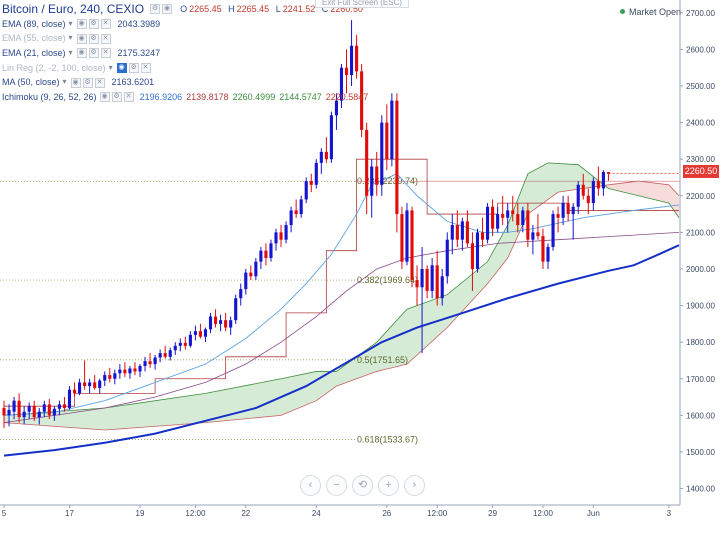 The height and width of the screenshot is (543, 725). I want to click on chart-title: Bitcoin / Euro, 240, CEXIO, so click(73, 9).